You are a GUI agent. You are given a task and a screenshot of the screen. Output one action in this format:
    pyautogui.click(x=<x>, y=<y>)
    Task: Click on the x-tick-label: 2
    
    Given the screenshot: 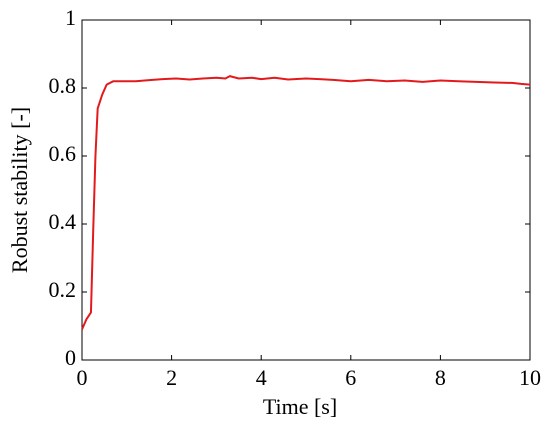 What is the action you would take?
    pyautogui.click(x=171, y=377)
    